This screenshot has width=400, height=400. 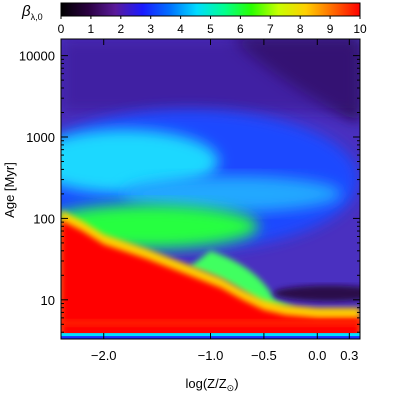 What do you see at coordinates (120, 29) in the screenshot?
I see `colorbar-tick-label: 2` at bounding box center [120, 29].